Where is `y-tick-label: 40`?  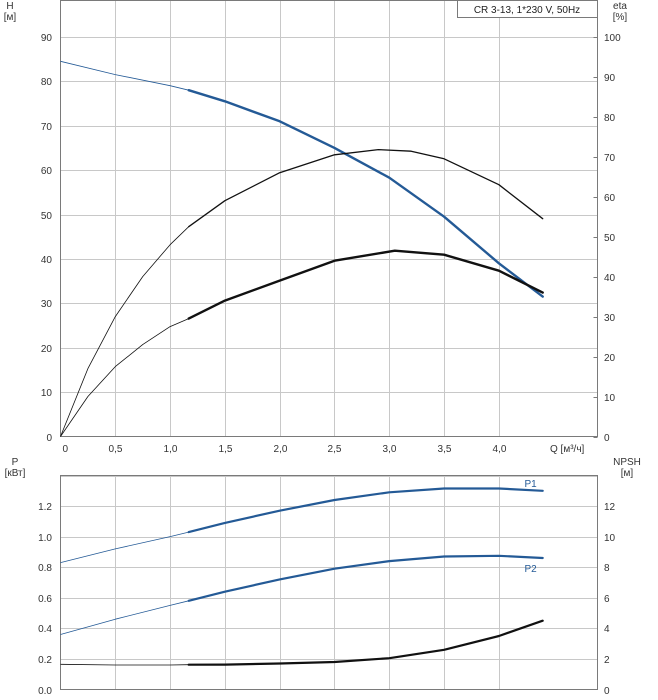
y-tick-label: 40 is located at coordinates (47, 260).